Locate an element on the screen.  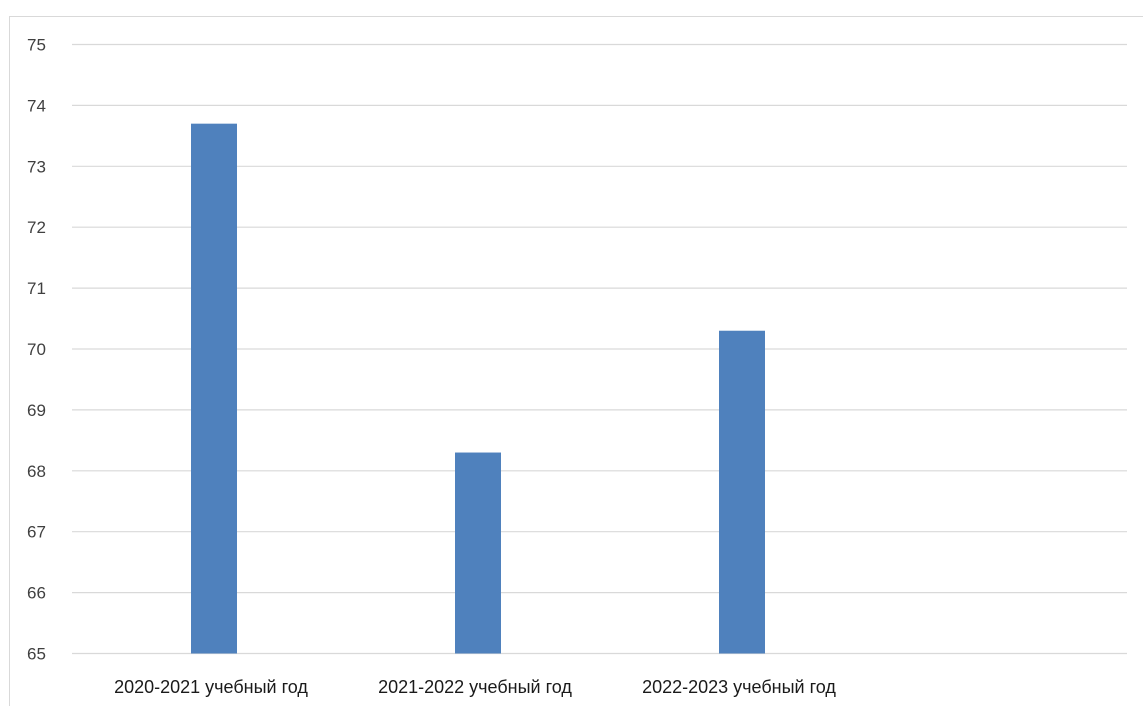
y-tick-label: 73 is located at coordinates (36, 166).